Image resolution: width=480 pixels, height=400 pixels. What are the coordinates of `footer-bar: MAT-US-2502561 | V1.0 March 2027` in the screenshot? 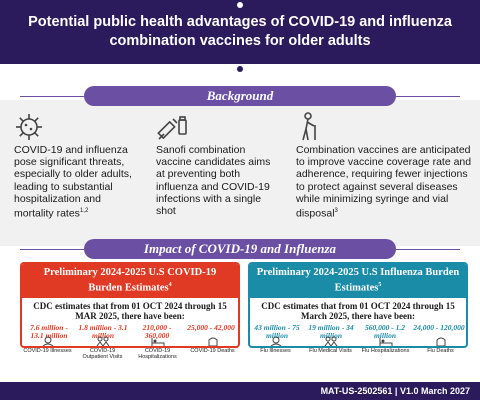 It's located at (240, 391).